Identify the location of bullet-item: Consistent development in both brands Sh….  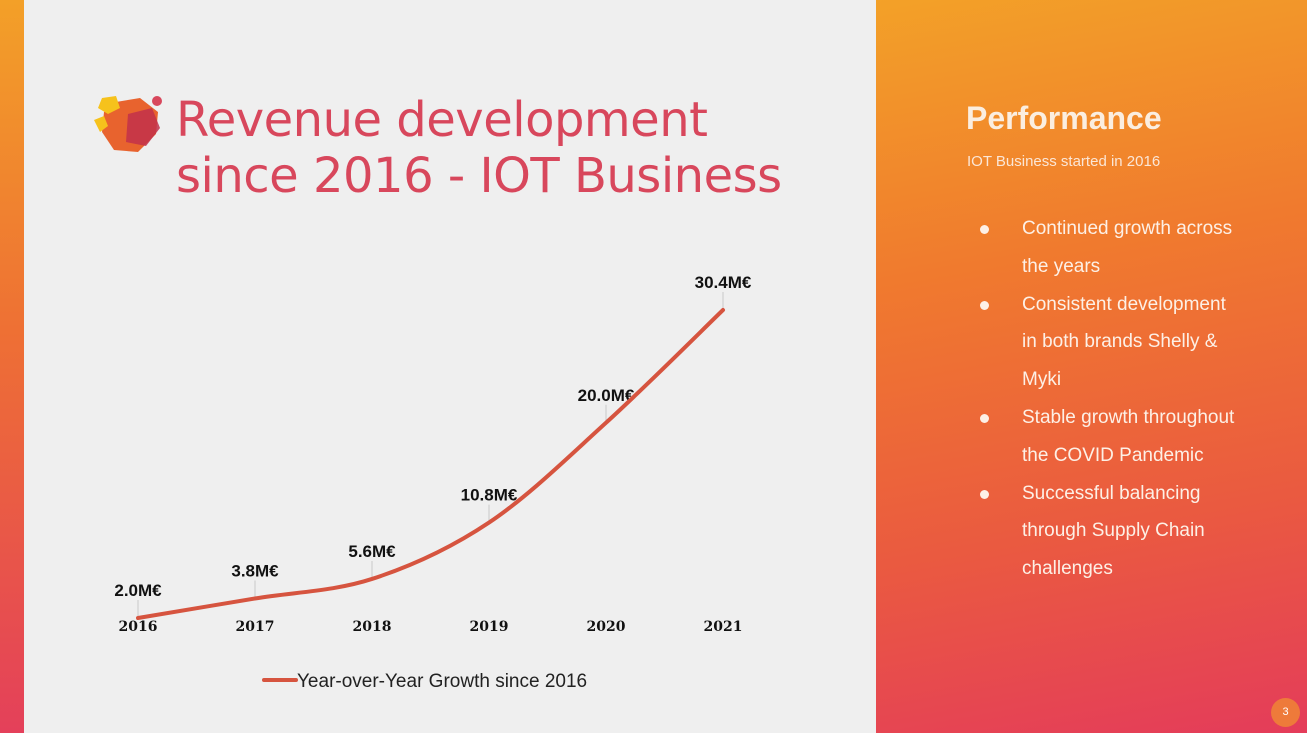
(1106, 342).